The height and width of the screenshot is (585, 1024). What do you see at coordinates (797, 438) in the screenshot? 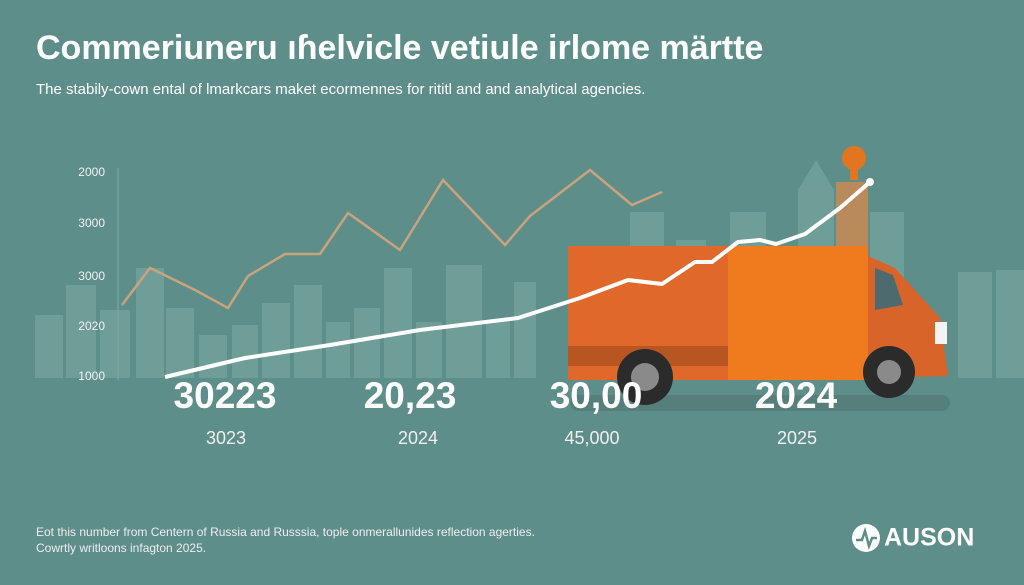
I see `figure-label: 2025` at bounding box center [797, 438].